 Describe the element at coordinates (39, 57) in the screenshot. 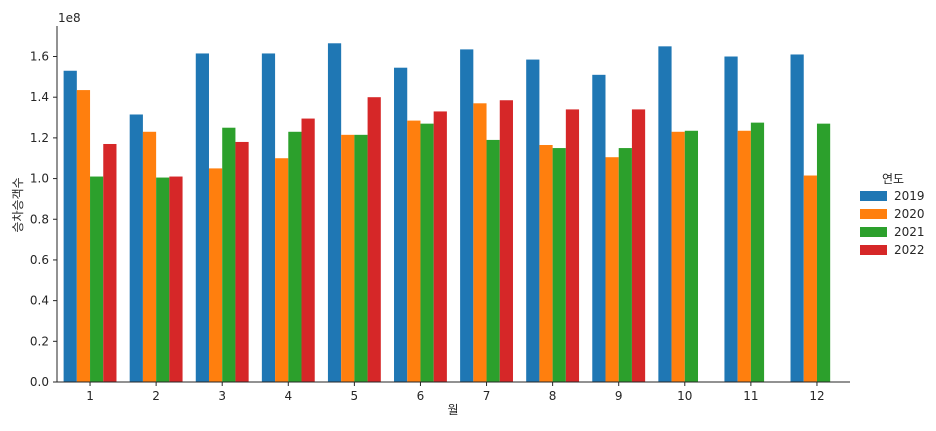

I see `y-tick-label: 1.6` at that location.